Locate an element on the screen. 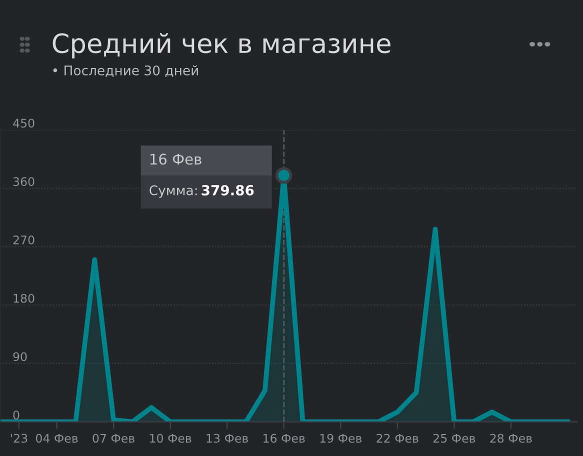 This screenshot has width=583, height=456. x-tick-label: 19 Фев is located at coordinates (341, 438).